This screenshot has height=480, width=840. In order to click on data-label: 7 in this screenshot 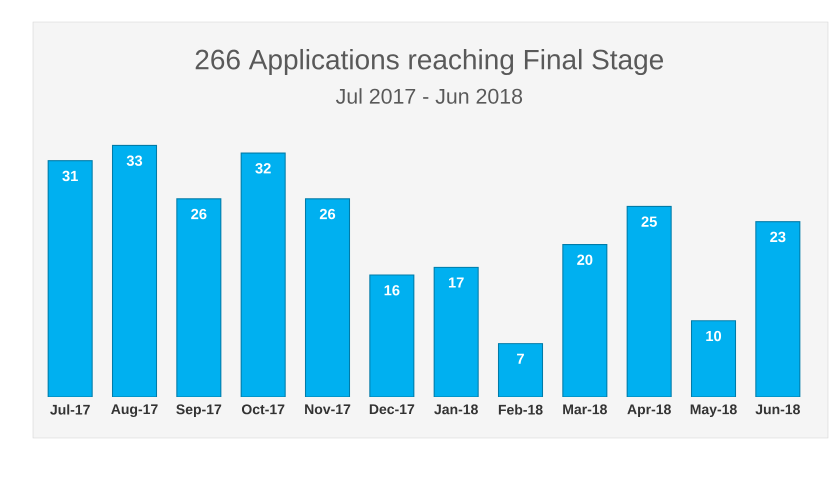, I will do `click(520, 359)`.